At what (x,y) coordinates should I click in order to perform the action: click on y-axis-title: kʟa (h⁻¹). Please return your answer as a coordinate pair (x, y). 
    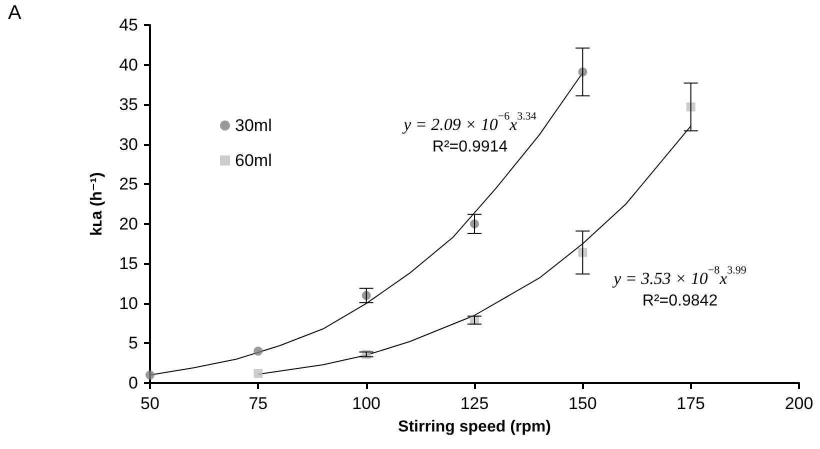
    Looking at the image, I should click on (97, 204).